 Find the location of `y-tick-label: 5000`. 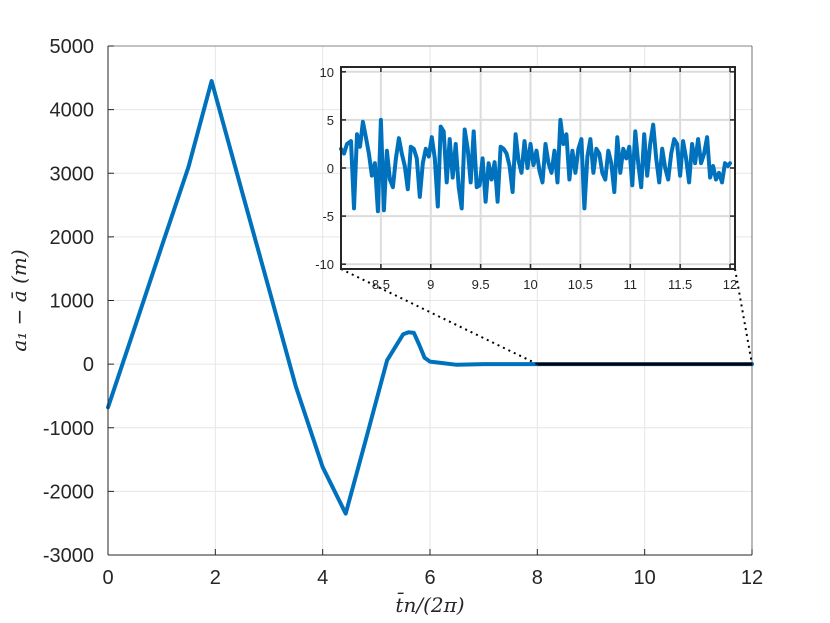

y-tick-label: 5000 is located at coordinates (72, 47).